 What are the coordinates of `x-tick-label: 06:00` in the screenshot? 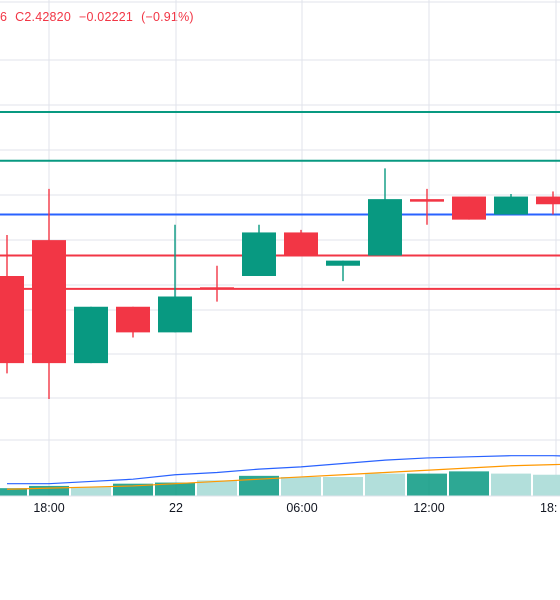 It's located at (301, 508).